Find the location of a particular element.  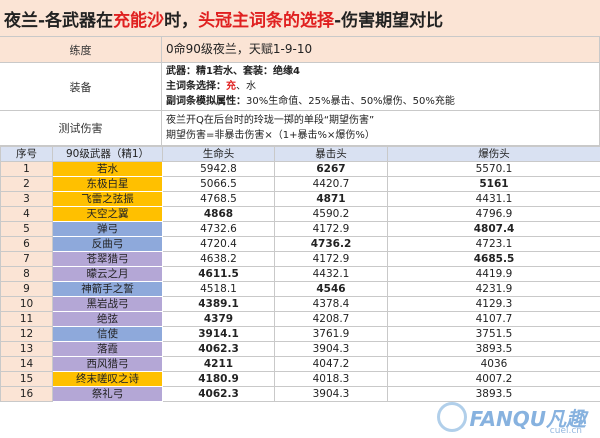

row-index: 8 is located at coordinates (26, 274).